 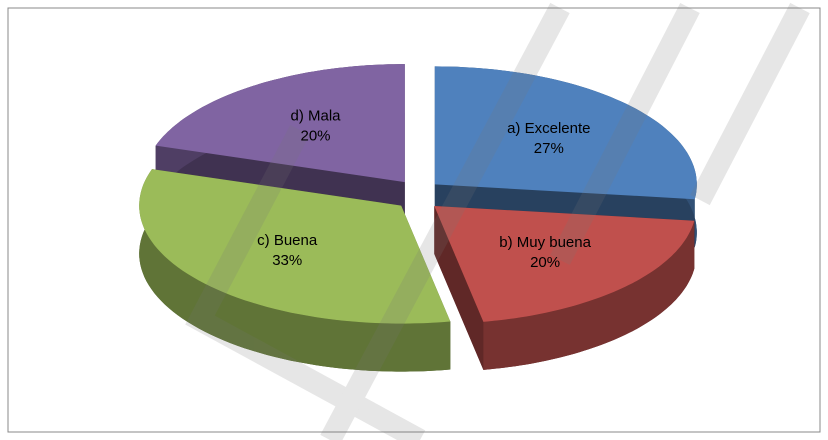 What do you see at coordinates (549, 148) in the screenshot?
I see `slice-value-label: 27%` at bounding box center [549, 148].